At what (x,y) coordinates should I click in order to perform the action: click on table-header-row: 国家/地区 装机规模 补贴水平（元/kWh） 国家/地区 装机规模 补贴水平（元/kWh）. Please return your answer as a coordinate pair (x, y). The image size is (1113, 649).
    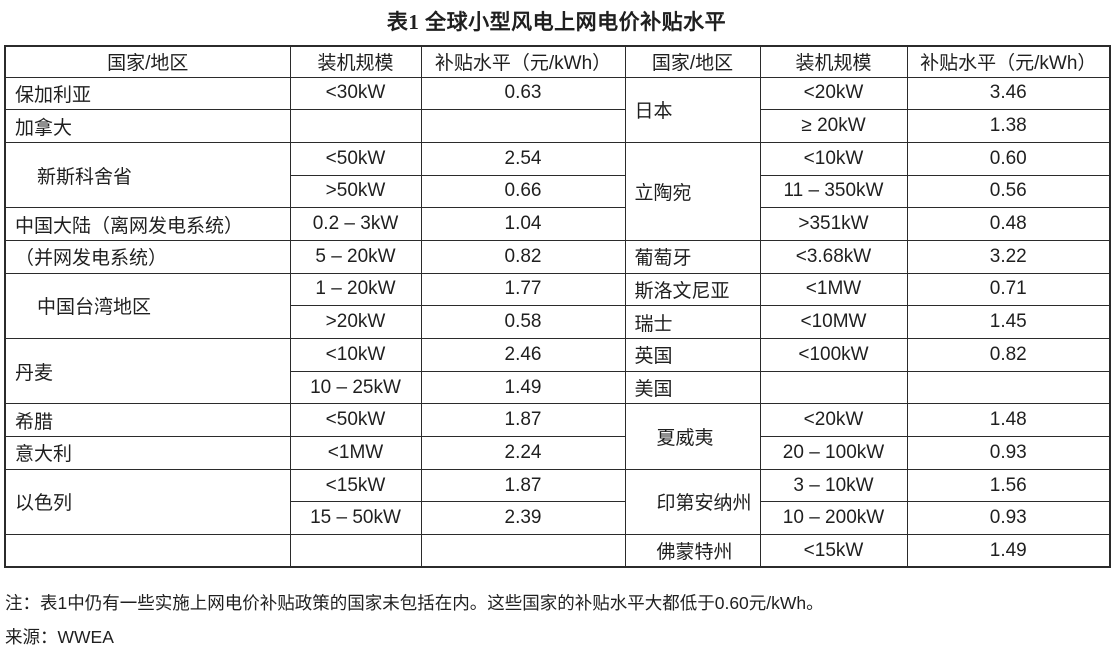
    Looking at the image, I should click on (557, 61).